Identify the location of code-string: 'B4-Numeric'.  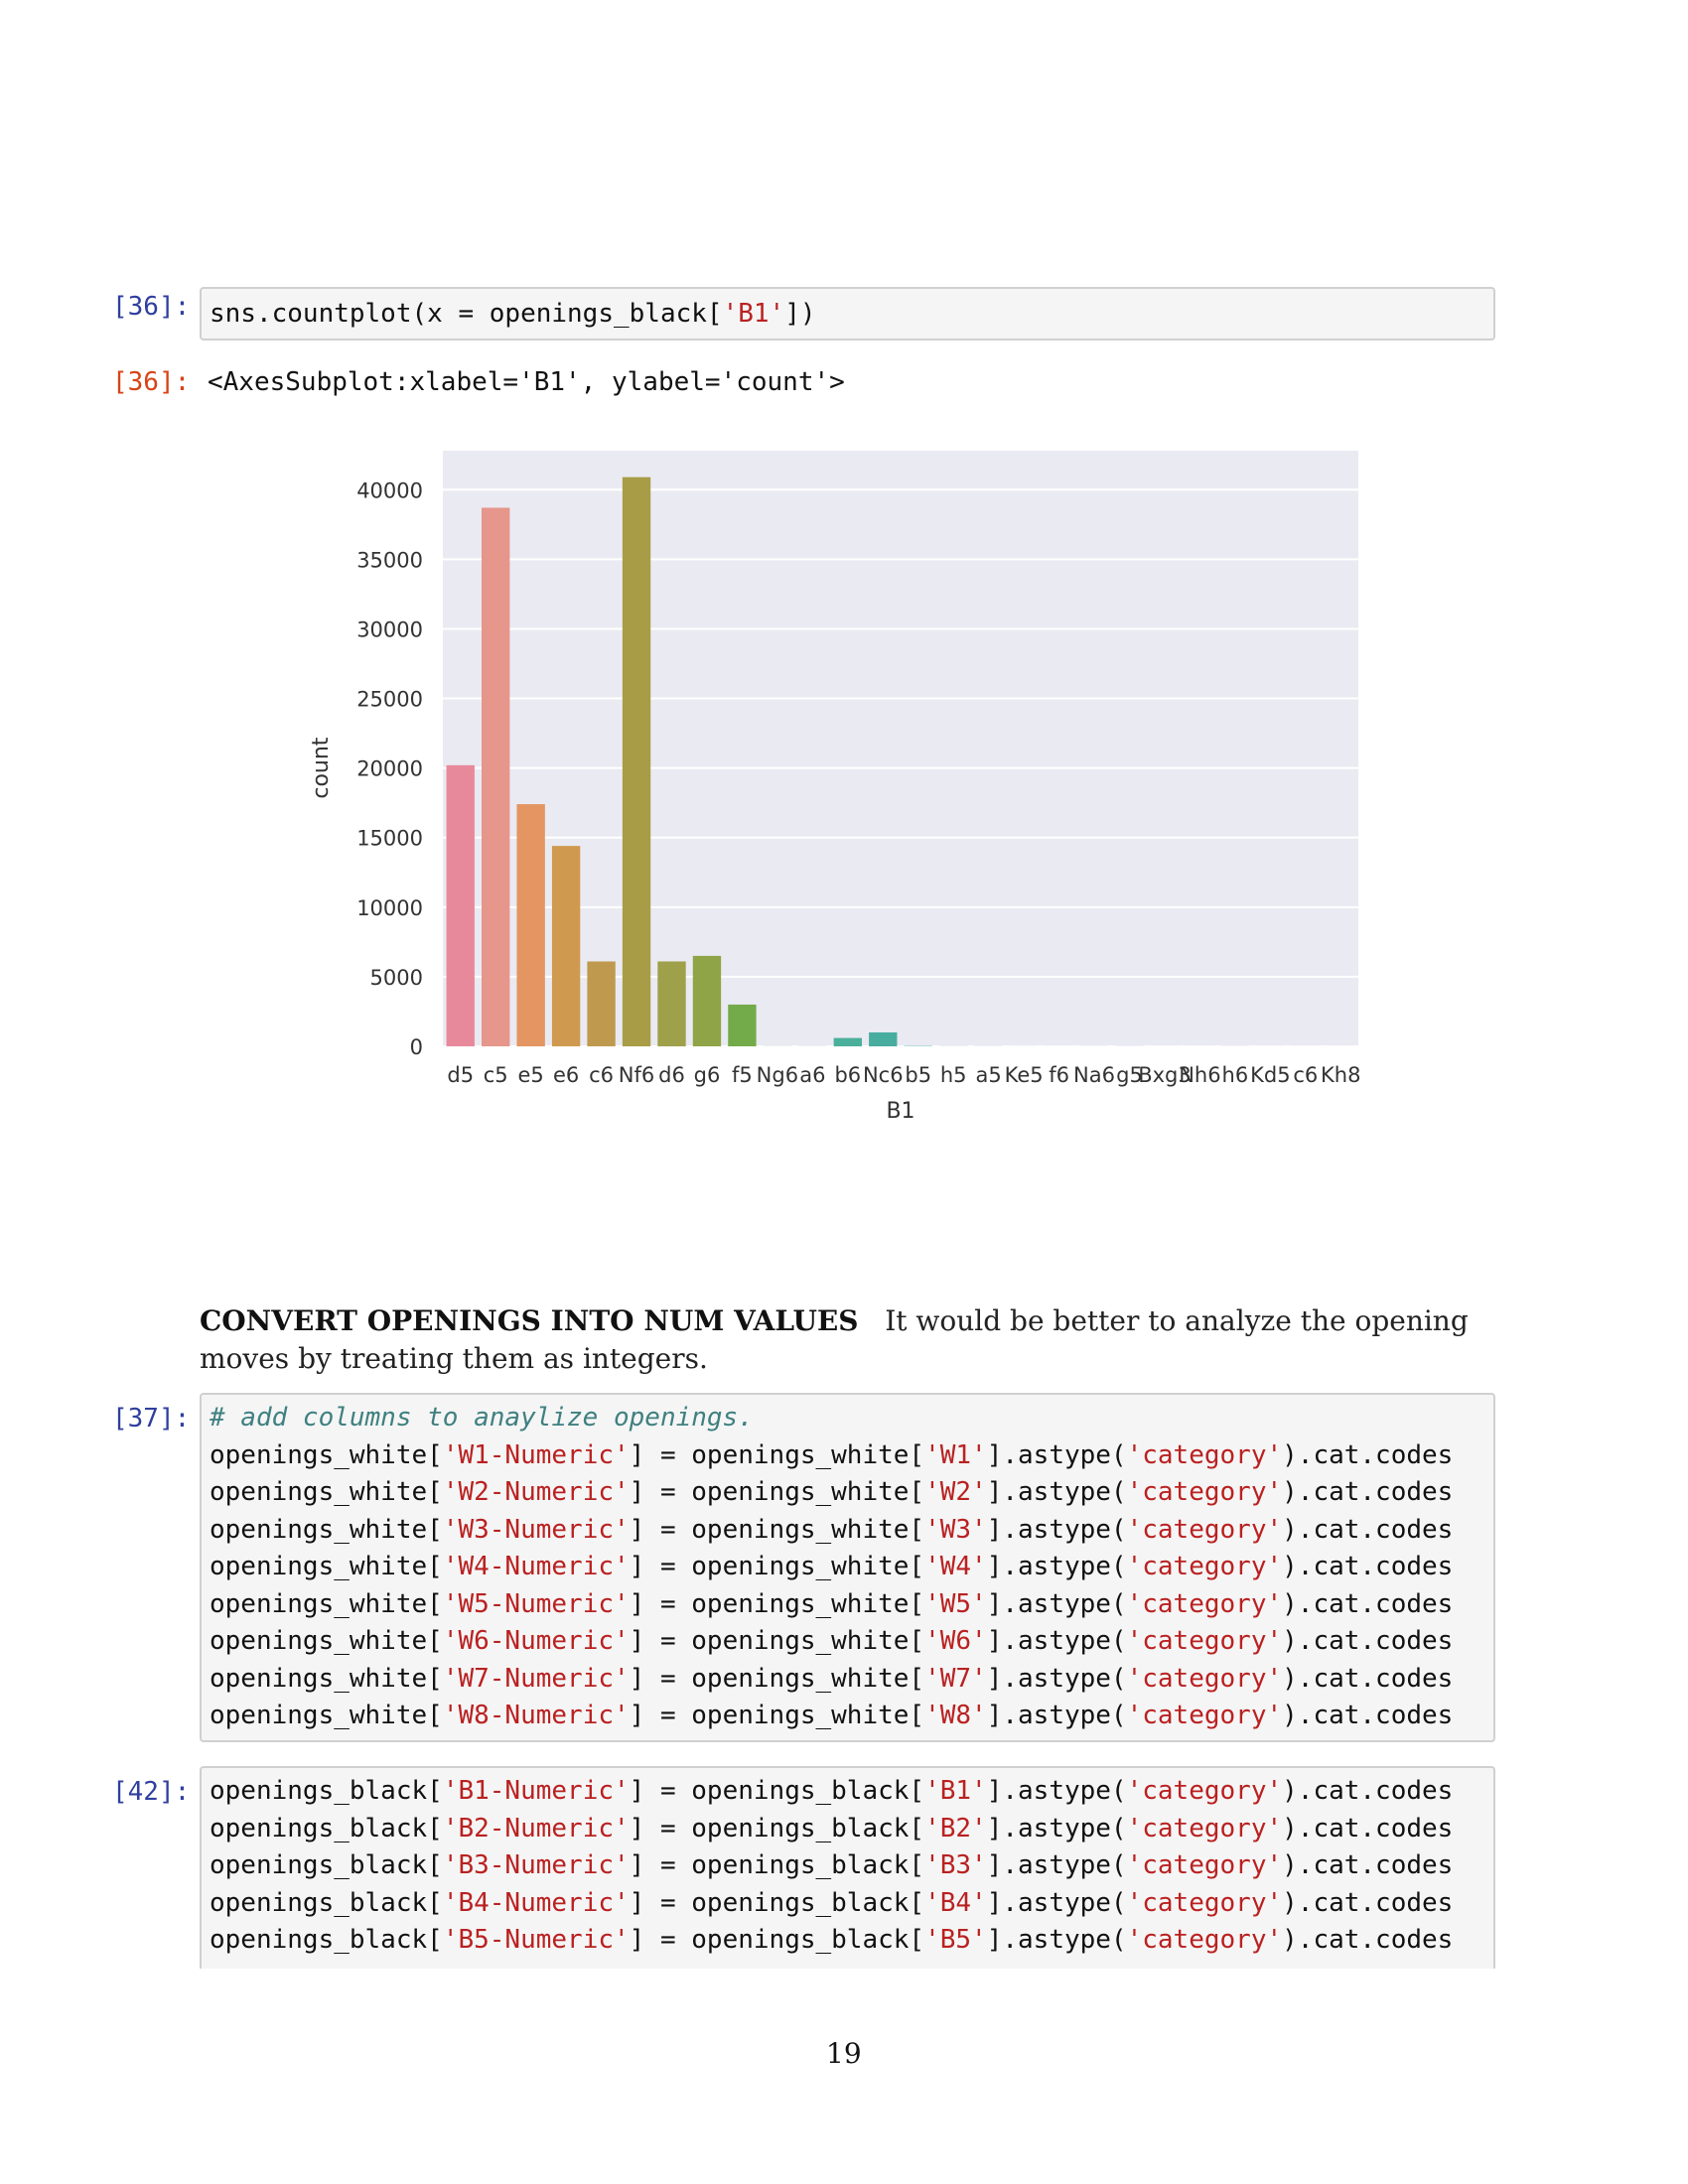
(536, 1902).